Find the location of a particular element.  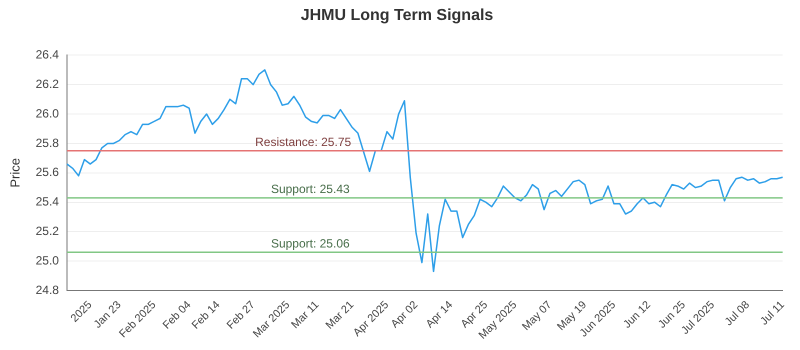

y-tick-label: 25.6 is located at coordinates (48, 172).